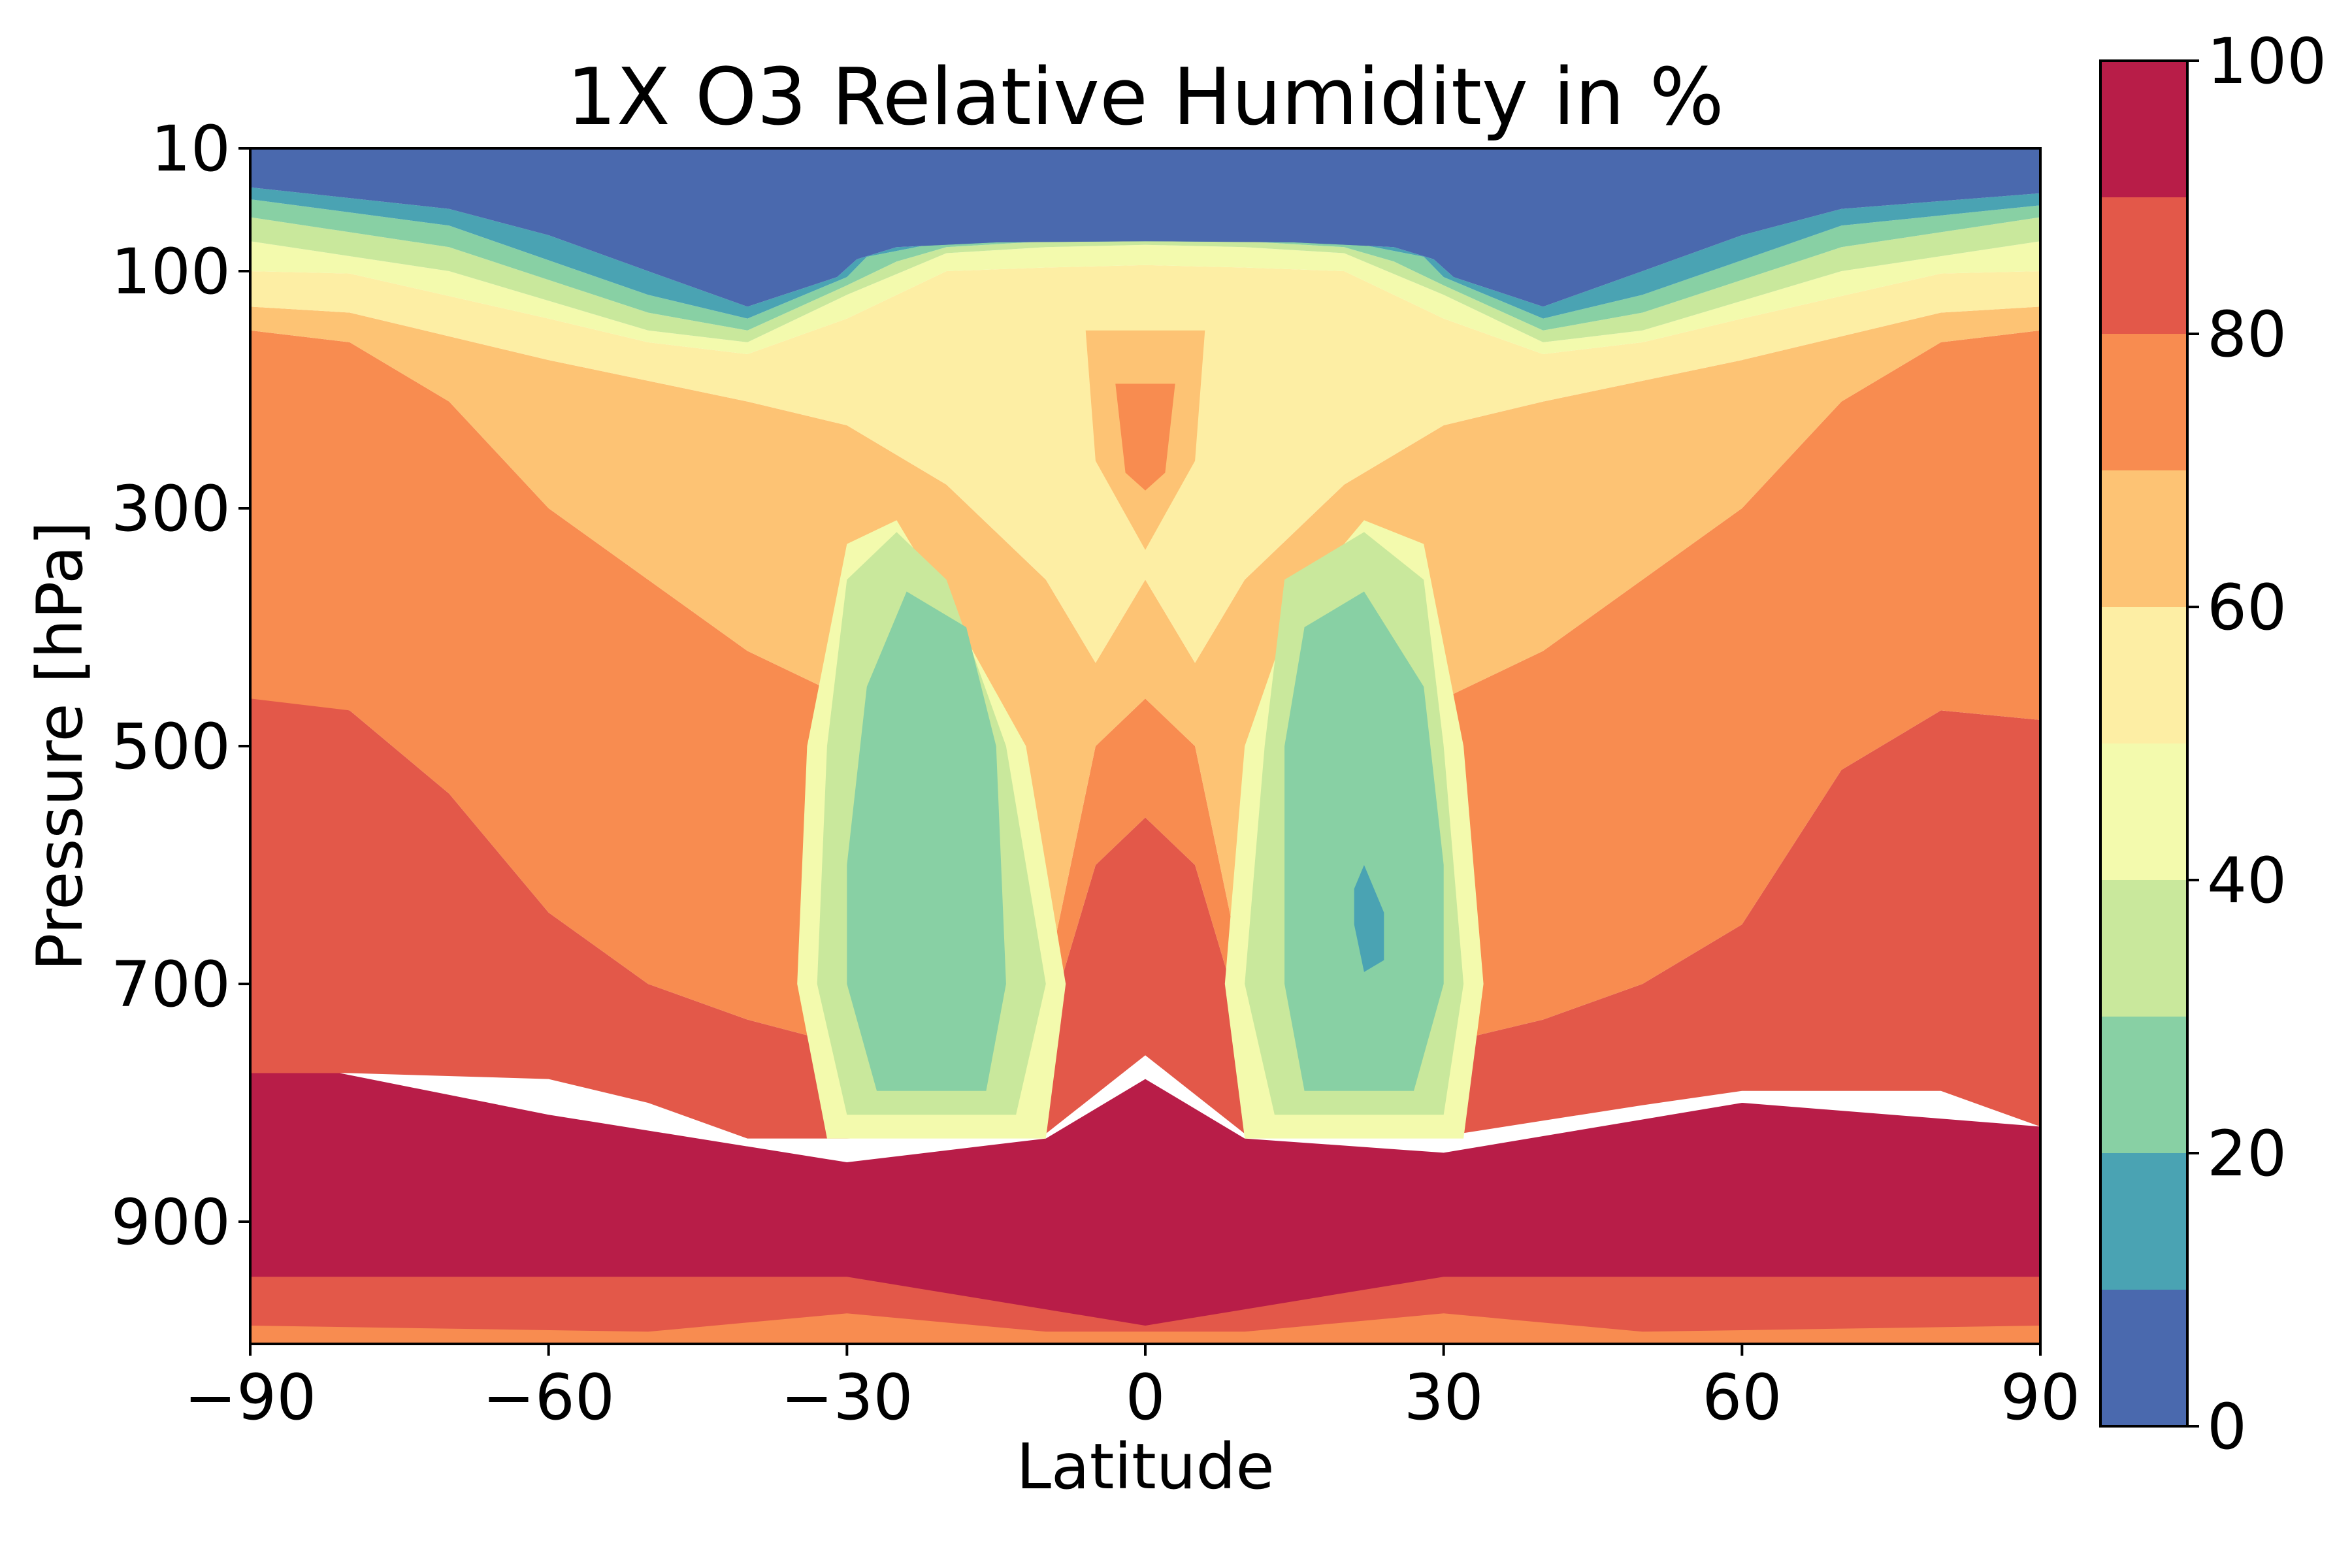  I want to click on x-tick-label: 90, so click(2040, 1397).